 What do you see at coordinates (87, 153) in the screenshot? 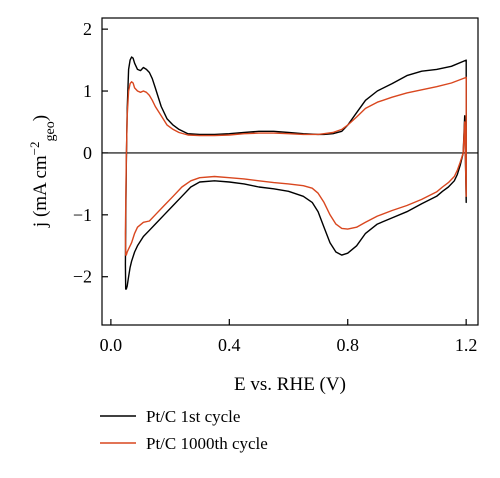
I see `y-tick-label: 0` at bounding box center [87, 153].